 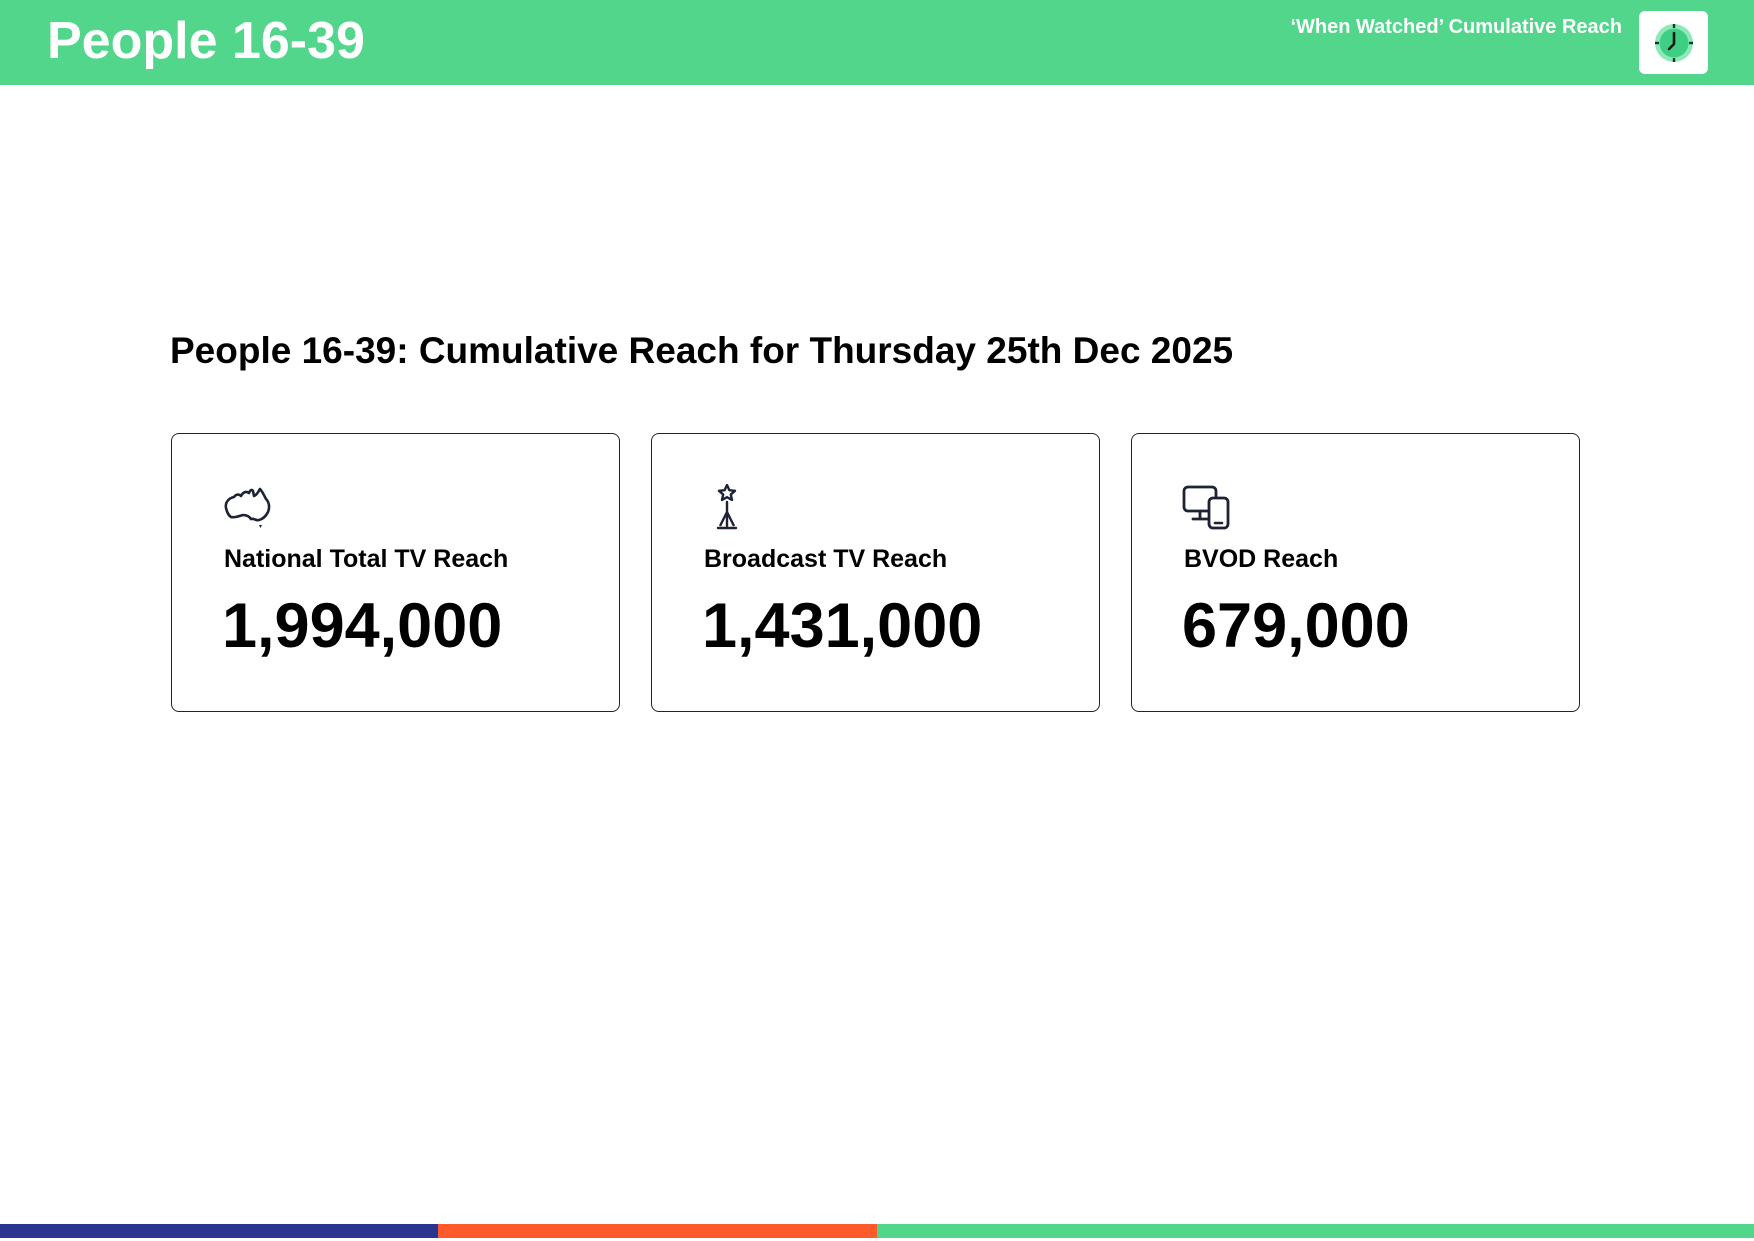 I want to click on national-tv-reach-card: National Total TV Reach 1,994,000, so click(x=395, y=572).